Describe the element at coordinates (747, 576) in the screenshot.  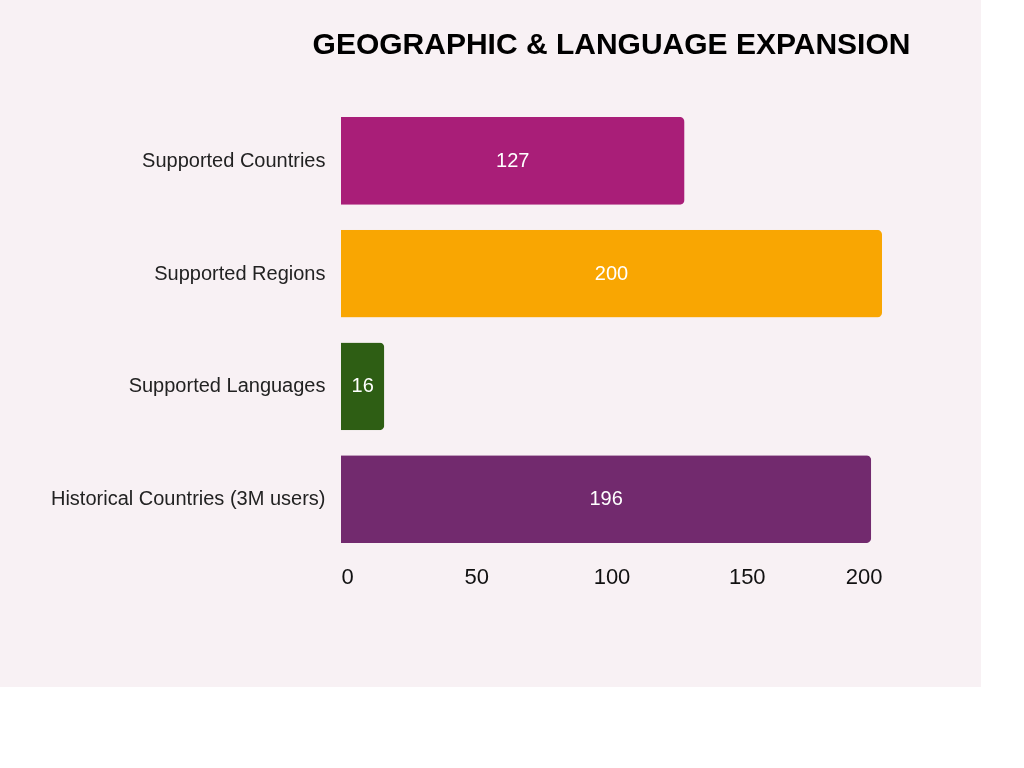
I see `x-tick-label: 150` at that location.